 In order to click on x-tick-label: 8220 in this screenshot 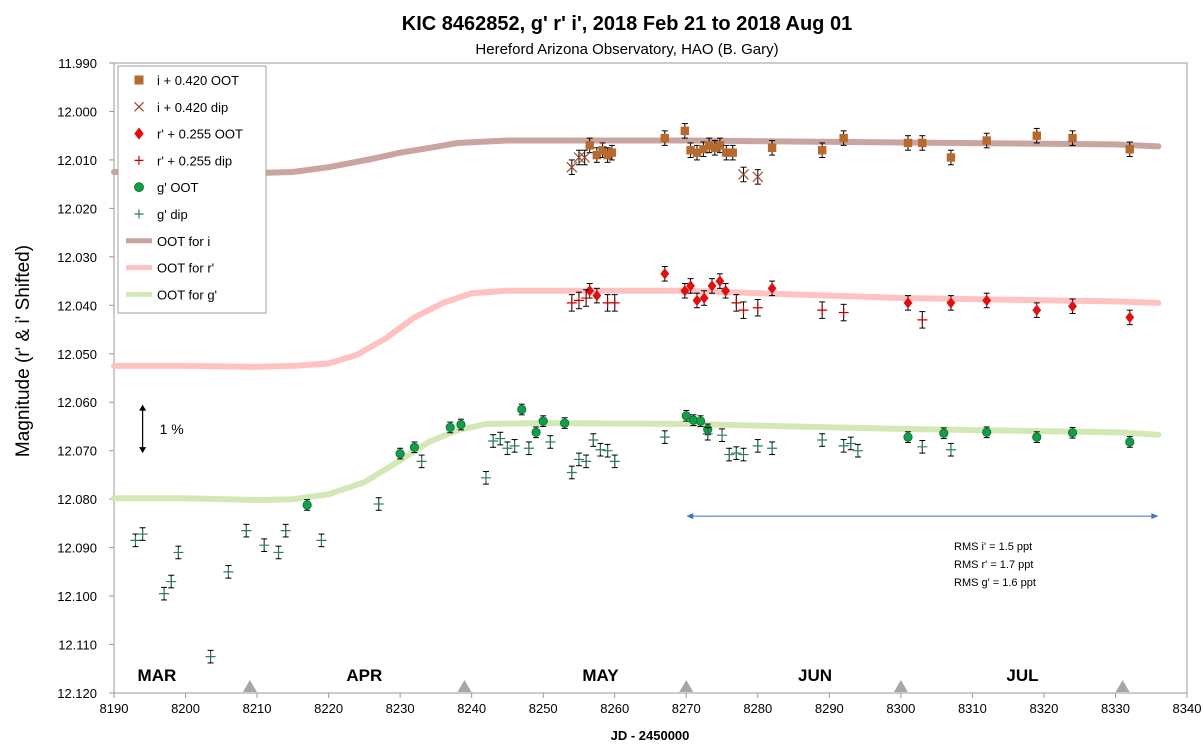, I will do `click(328, 708)`.